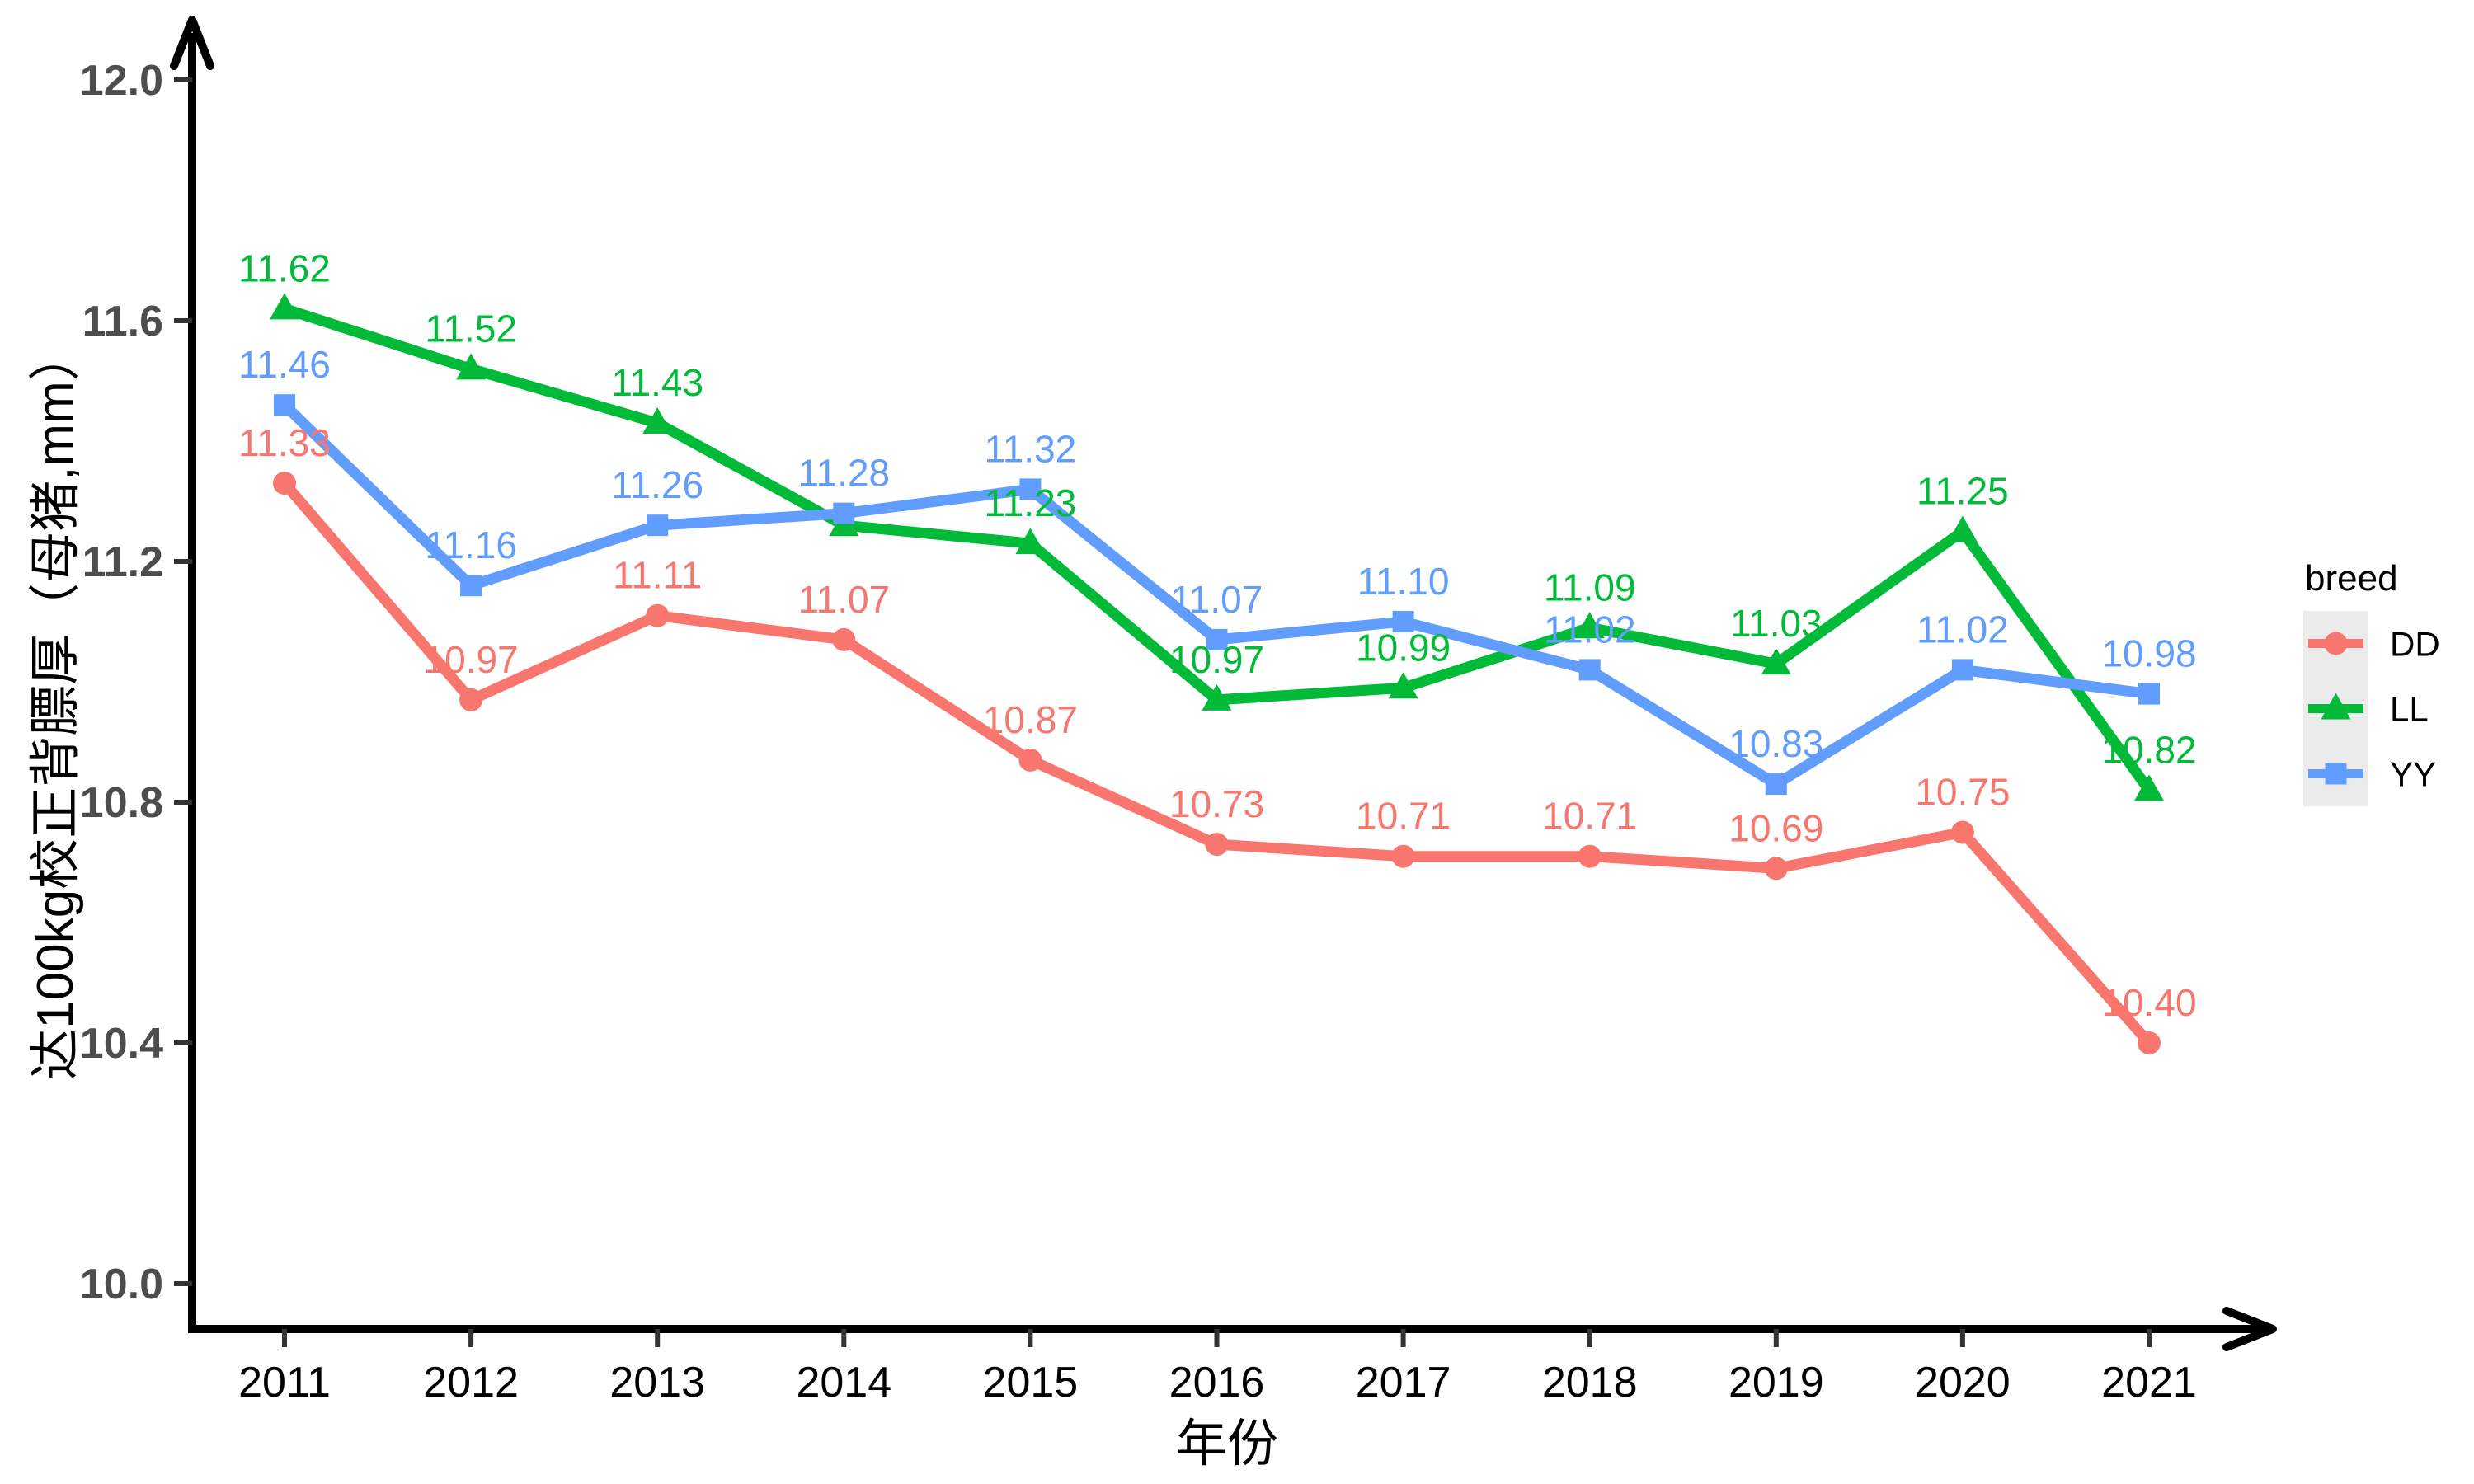  I want to click on data-label-LL: 11.03, so click(1776, 623).